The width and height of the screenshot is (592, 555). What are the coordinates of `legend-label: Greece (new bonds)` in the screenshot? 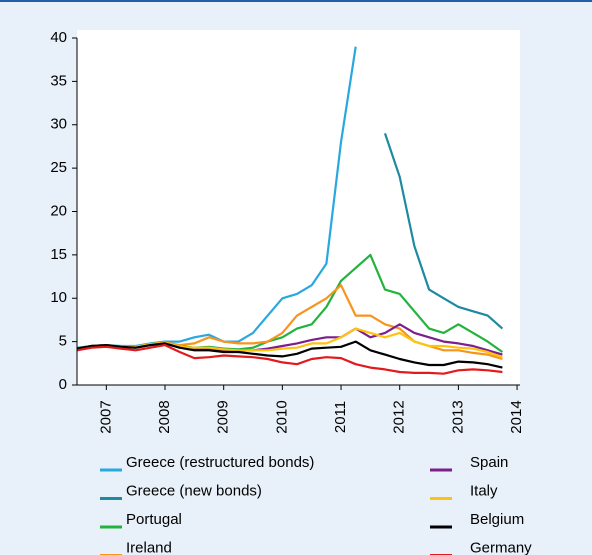 It's located at (194, 490).